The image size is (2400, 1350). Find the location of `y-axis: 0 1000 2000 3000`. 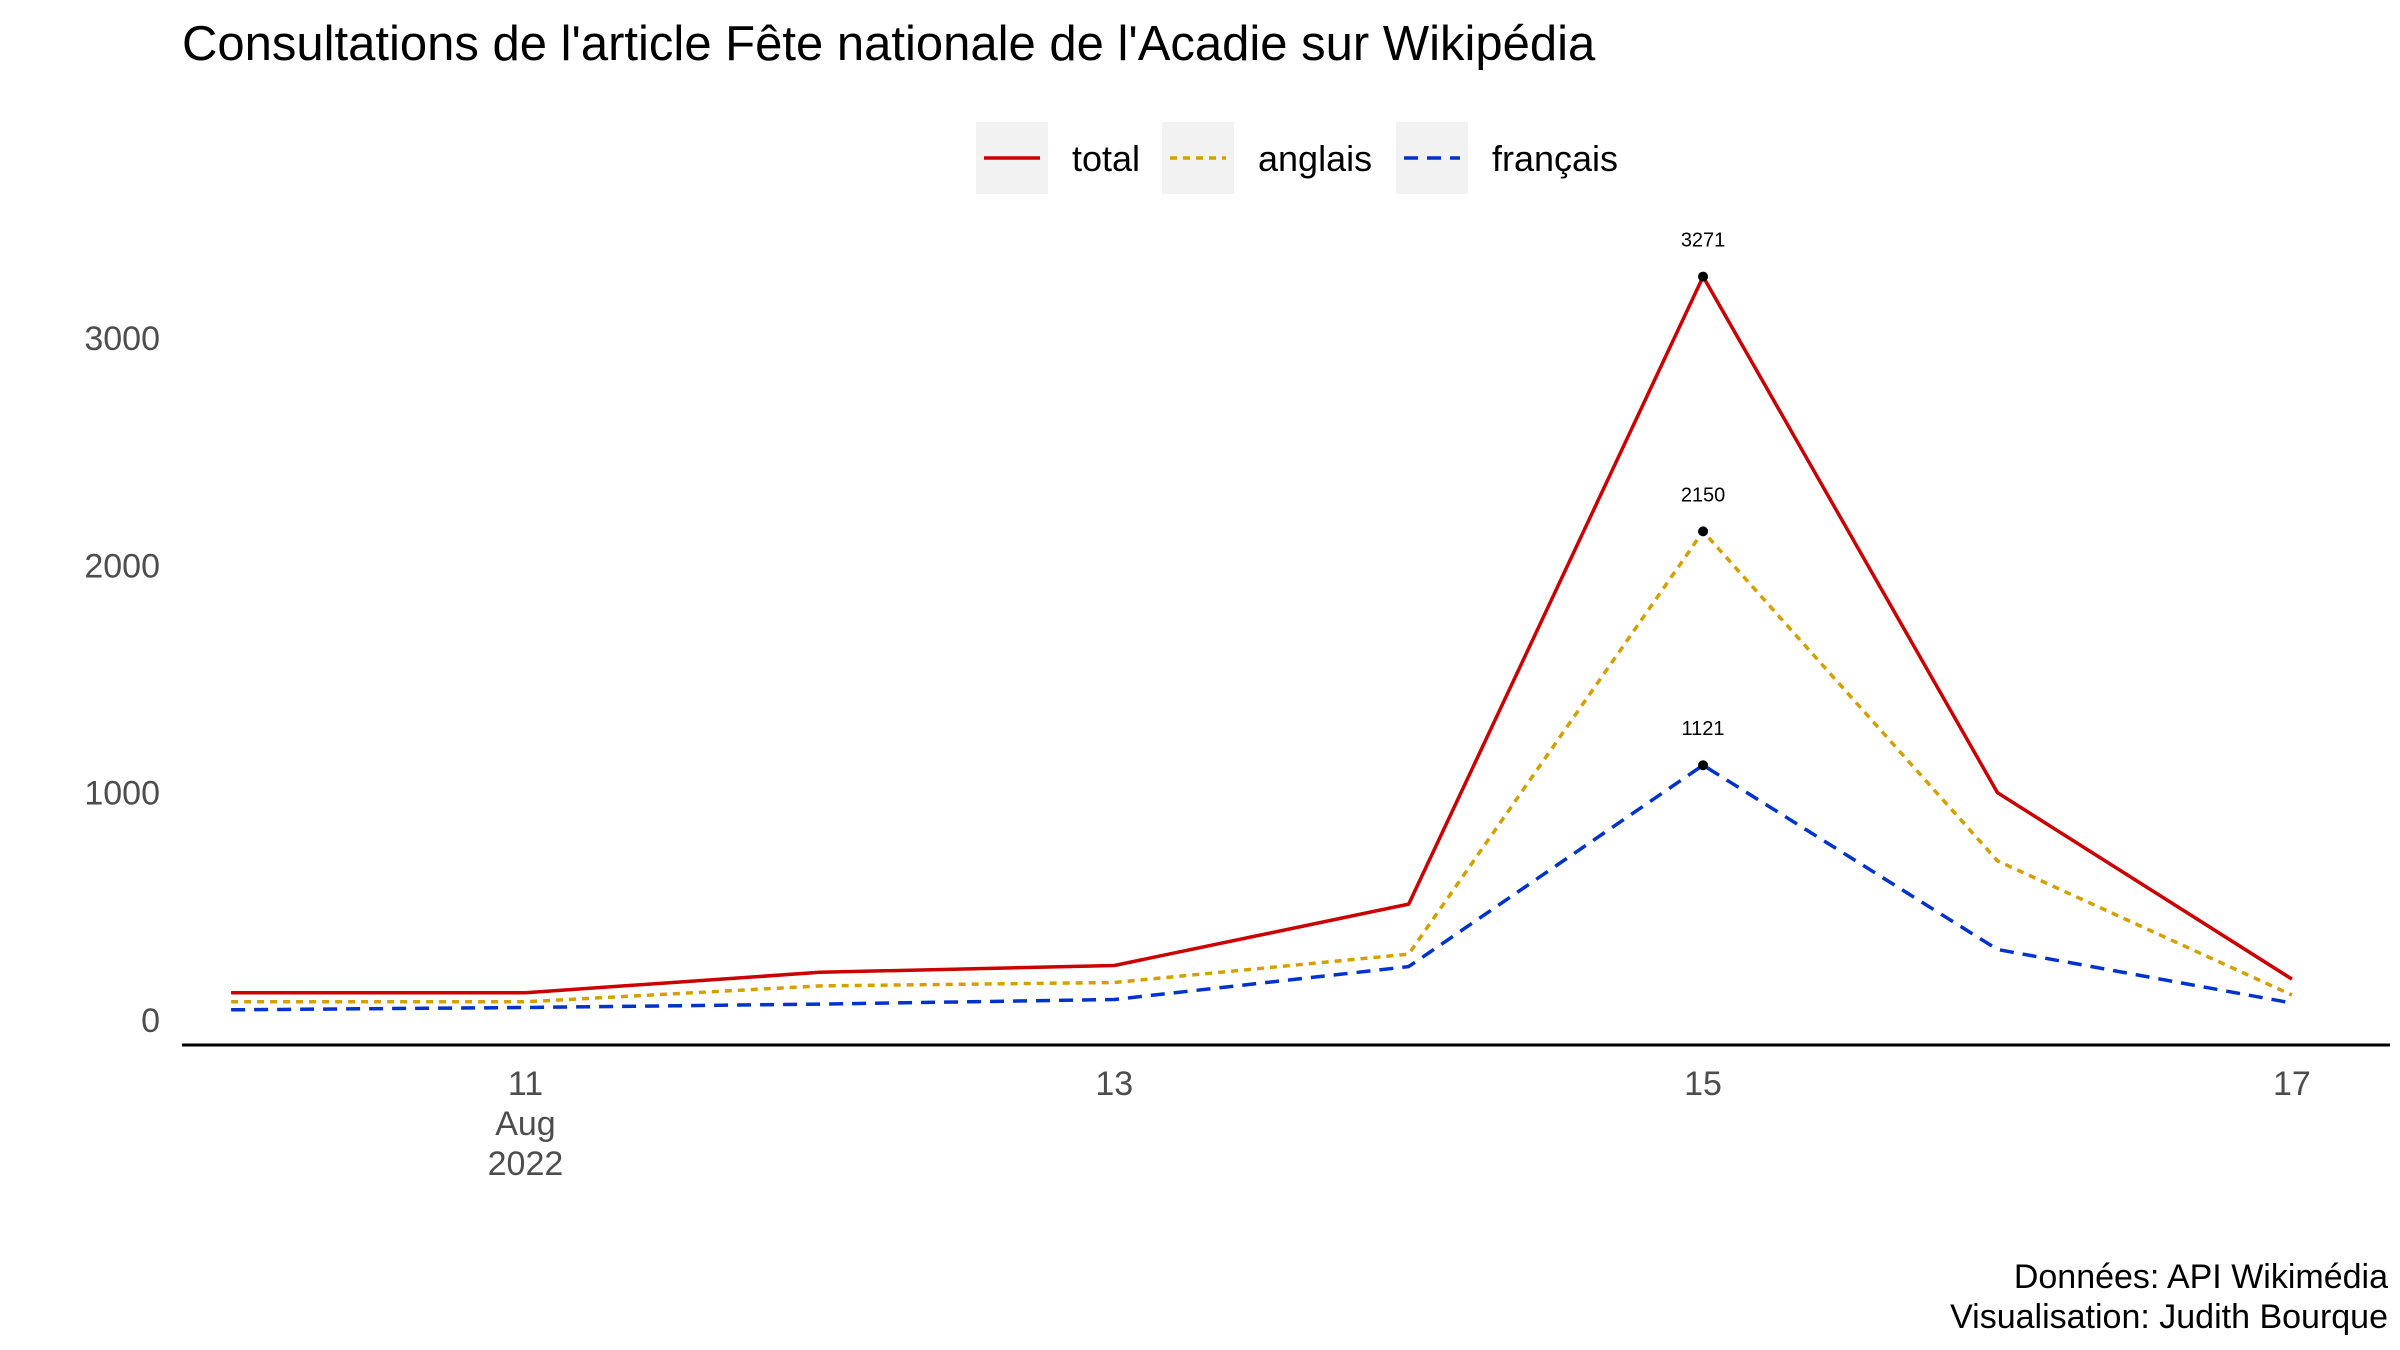

y-axis: 0 1000 2000 3000 is located at coordinates (122, 680).